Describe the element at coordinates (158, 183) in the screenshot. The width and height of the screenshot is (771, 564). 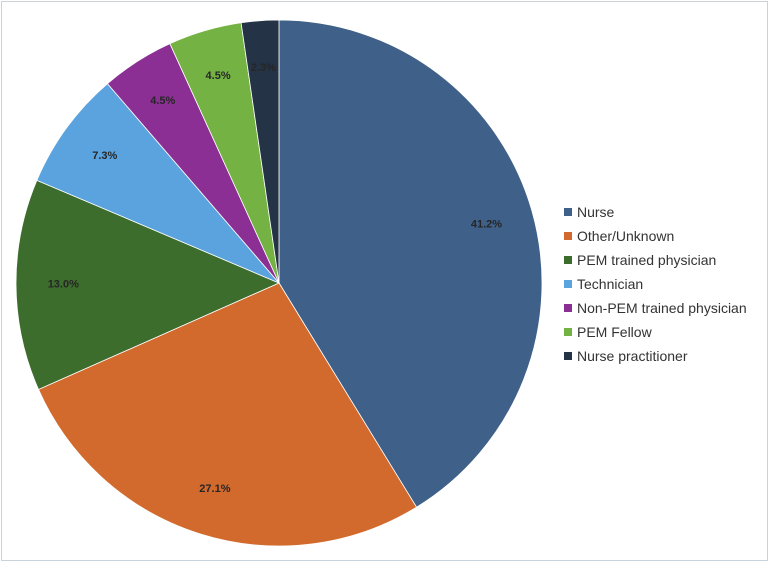
I see `pie-slice-technician` at that location.